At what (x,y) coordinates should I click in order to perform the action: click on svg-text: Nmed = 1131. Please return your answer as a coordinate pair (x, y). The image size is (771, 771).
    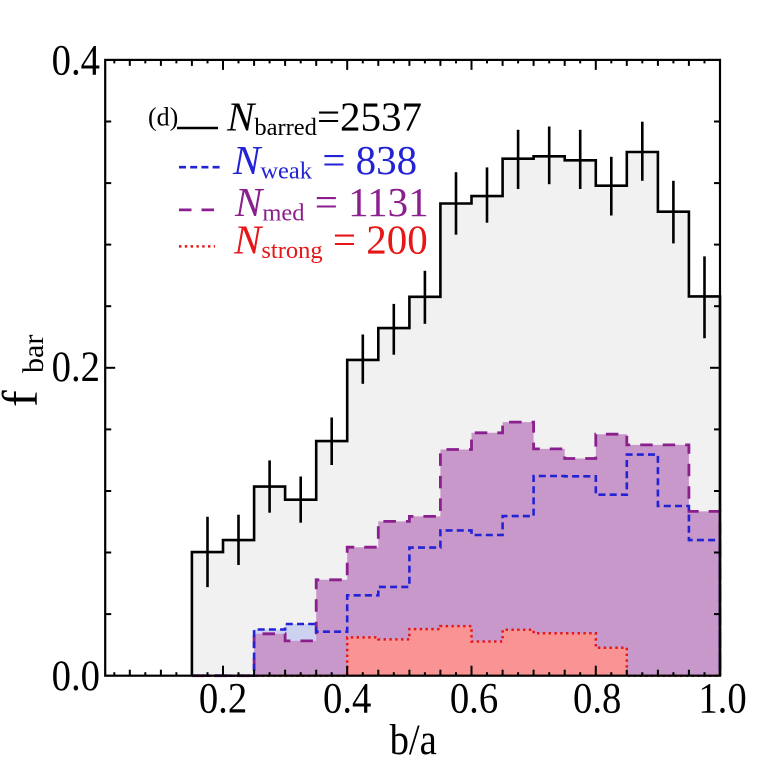
    Looking at the image, I should click on (331, 203).